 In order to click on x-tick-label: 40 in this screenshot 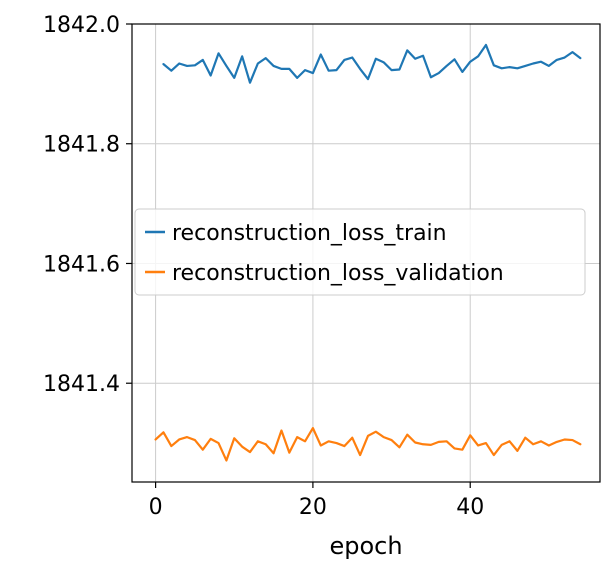, I will do `click(470, 507)`.